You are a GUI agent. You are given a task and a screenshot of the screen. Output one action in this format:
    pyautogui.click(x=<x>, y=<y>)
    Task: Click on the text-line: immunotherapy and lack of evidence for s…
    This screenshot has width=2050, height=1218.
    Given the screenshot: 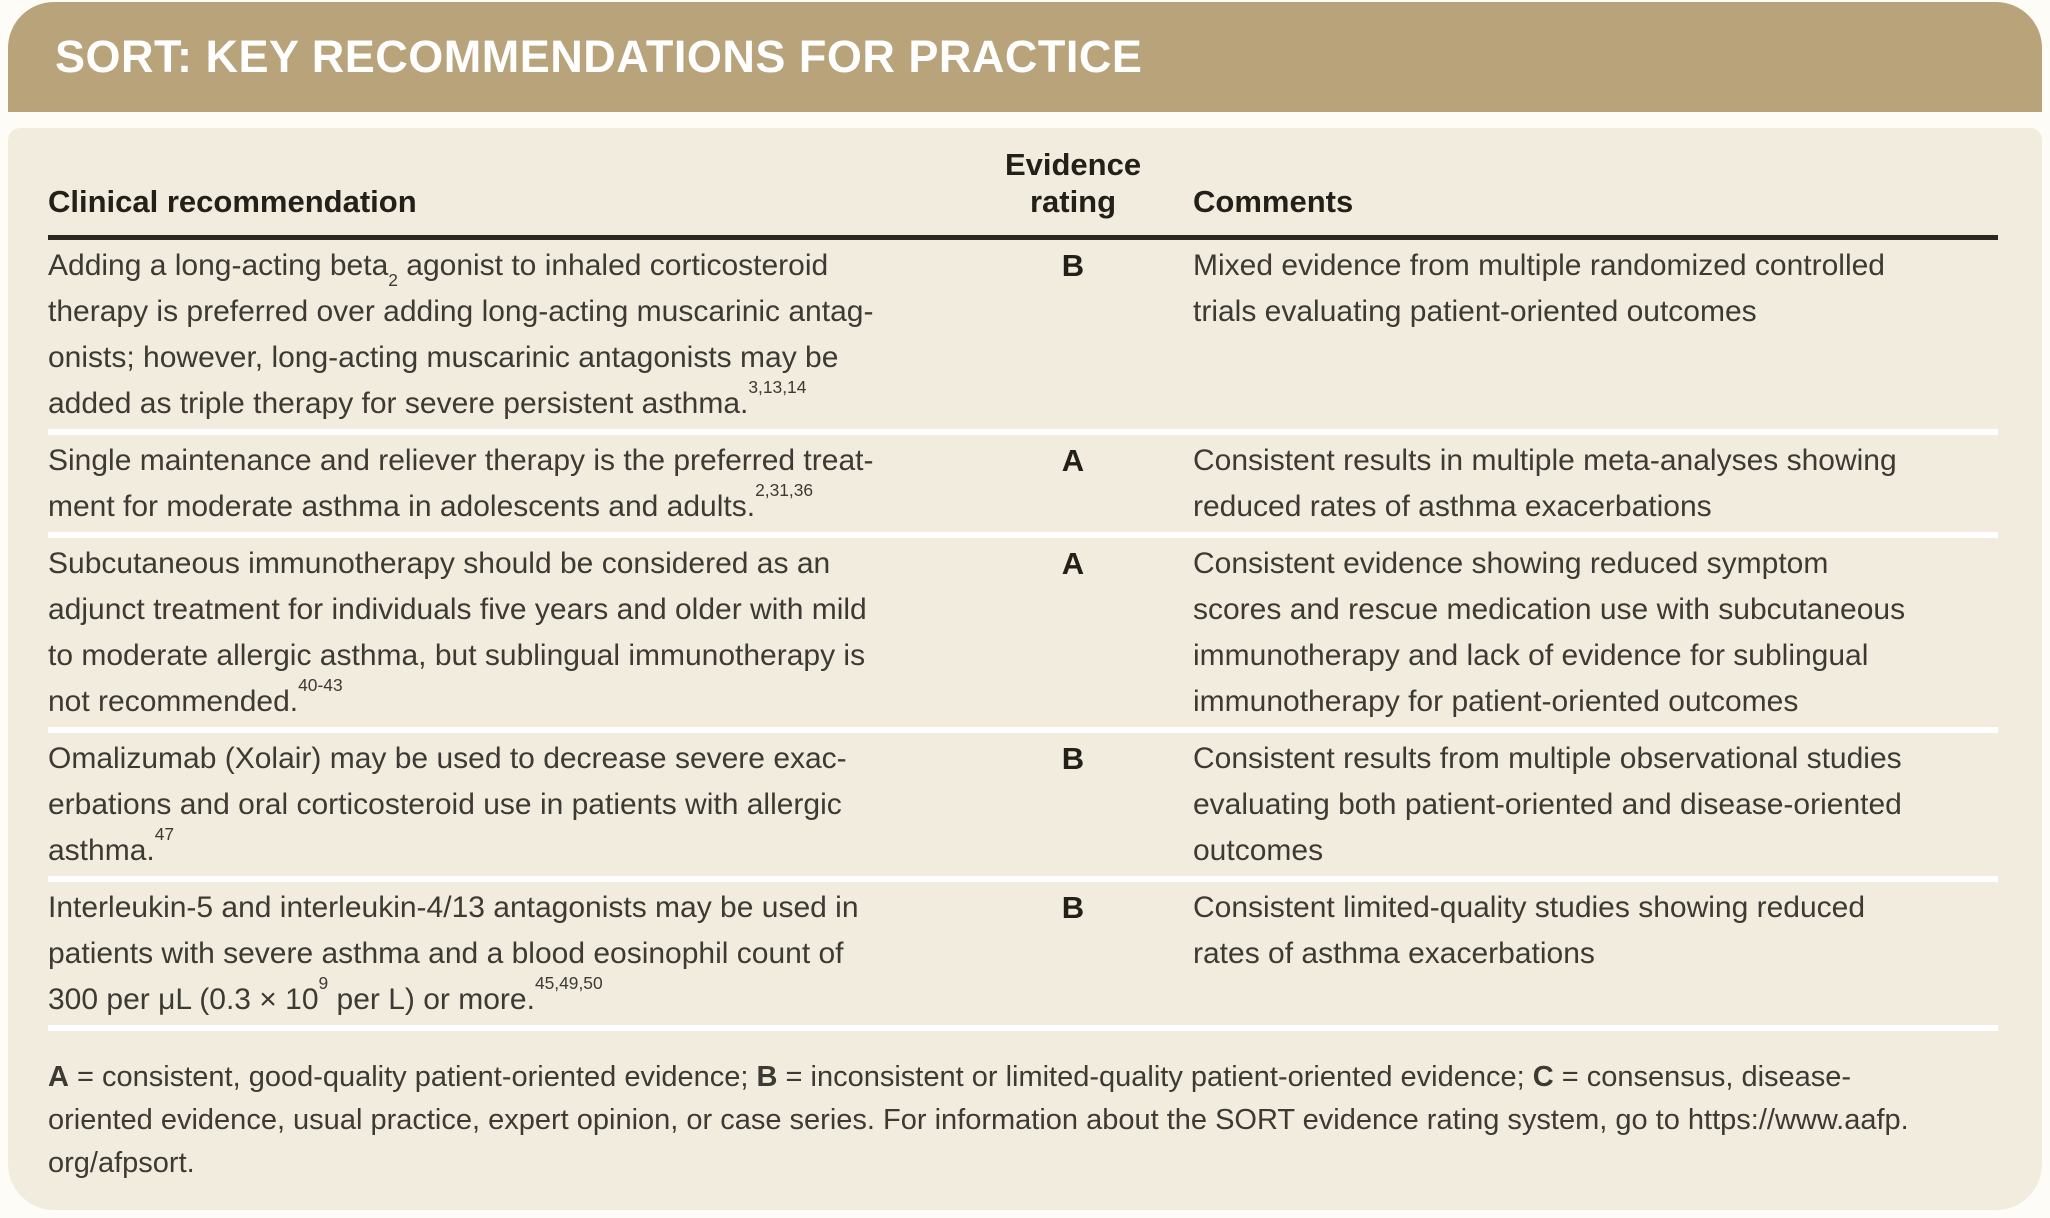 What is the action you would take?
    pyautogui.click(x=1531, y=655)
    